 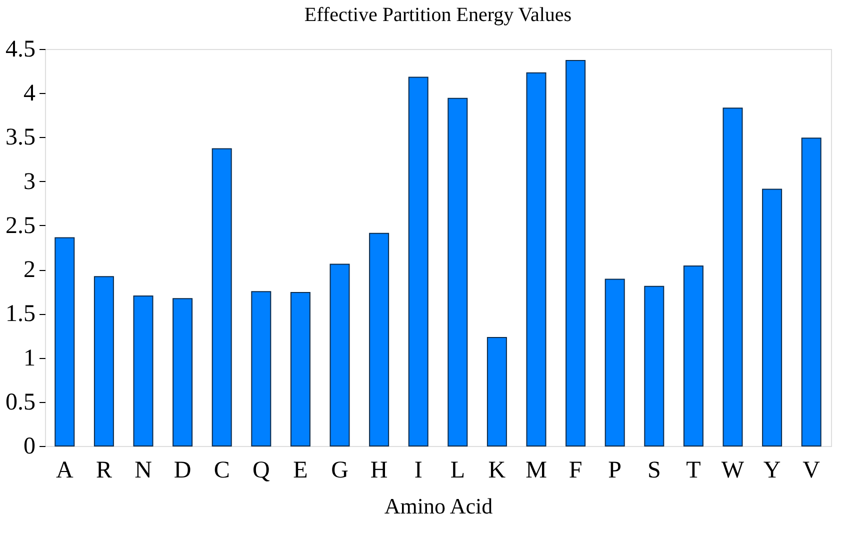 What do you see at coordinates (654, 471) in the screenshot?
I see `x-tick-label: S` at bounding box center [654, 471].